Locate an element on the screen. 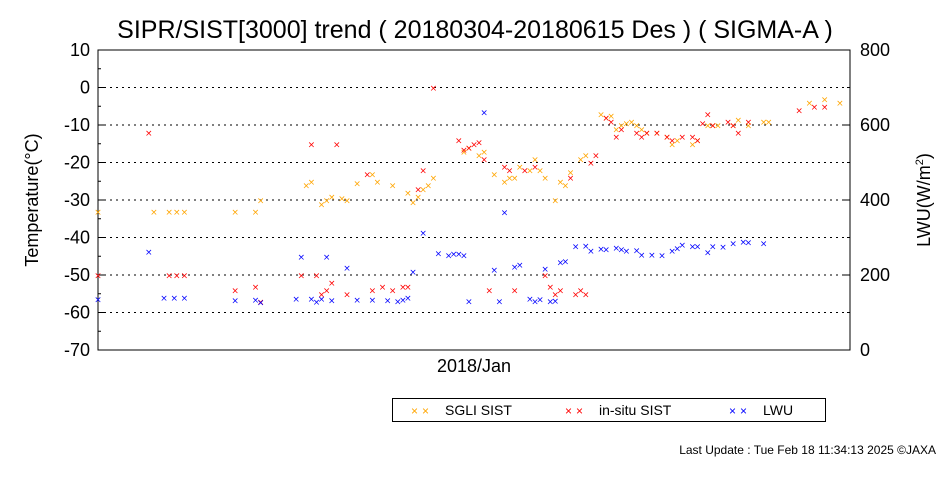 The height and width of the screenshot is (480, 950). legend-label-insitu: in-situ SIST is located at coordinates (635, 410).